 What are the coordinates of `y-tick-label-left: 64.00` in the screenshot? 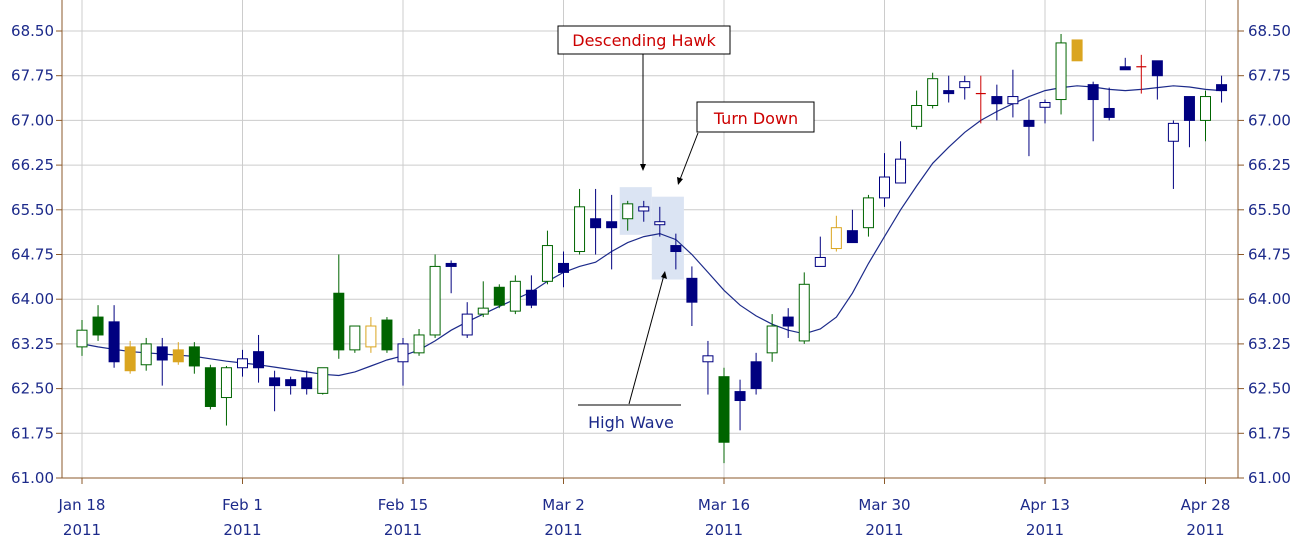 It's located at (32, 299).